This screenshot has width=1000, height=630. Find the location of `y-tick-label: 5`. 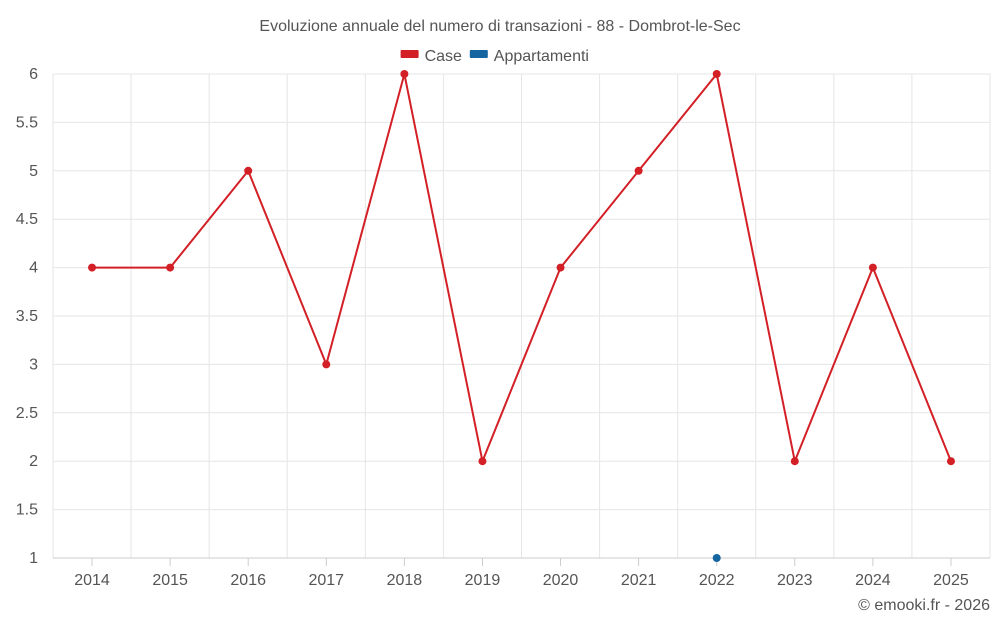

y-tick-label: 5 is located at coordinates (33, 171).